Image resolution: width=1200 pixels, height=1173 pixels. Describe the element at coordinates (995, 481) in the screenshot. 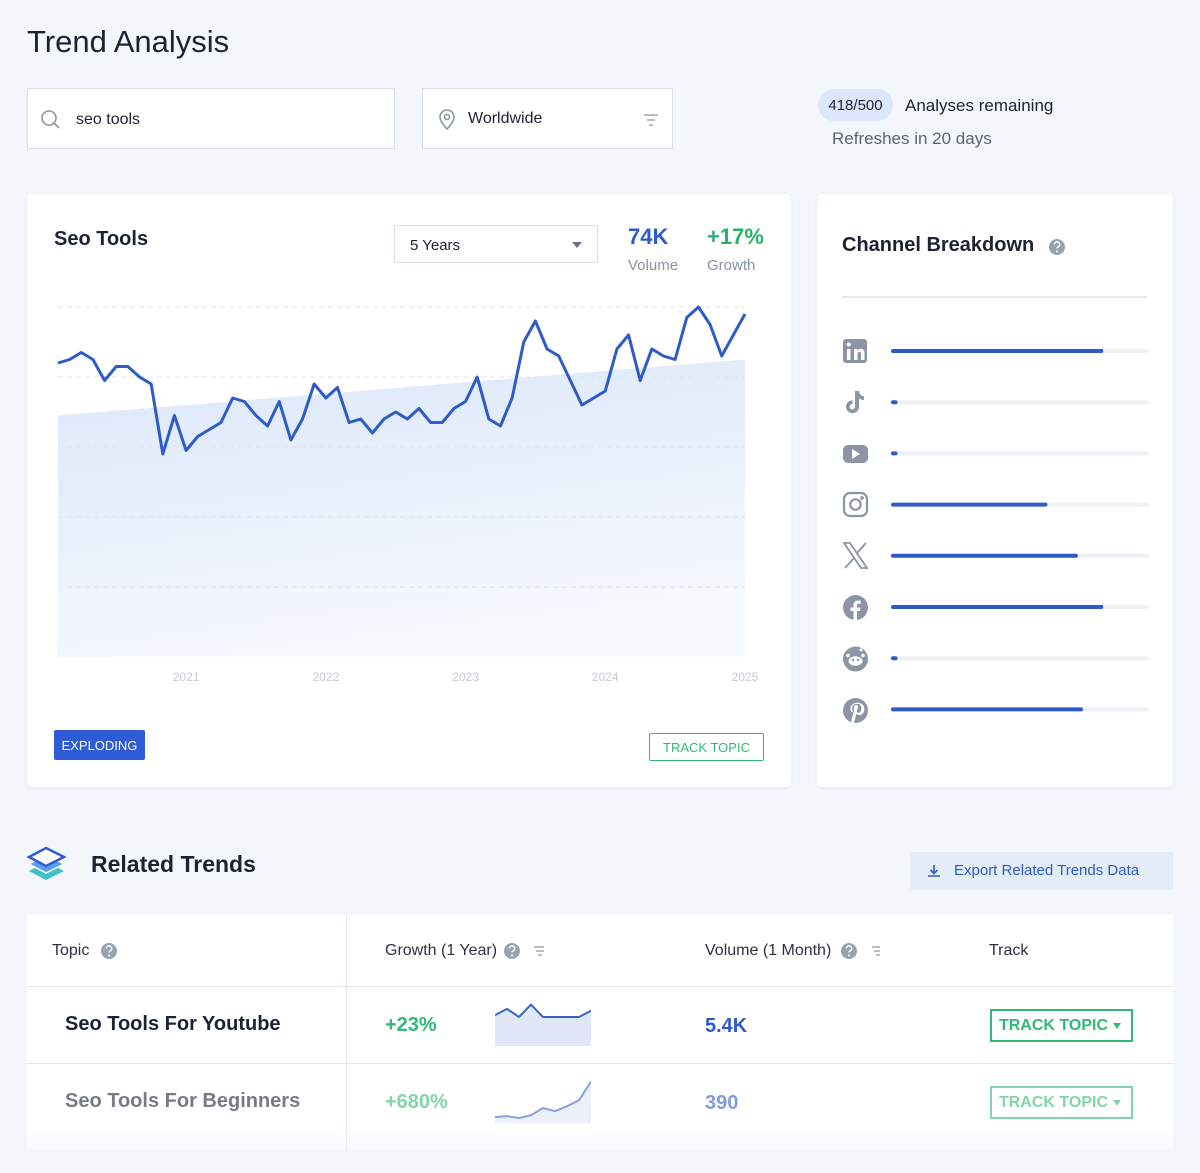

I see `channel-chart` at that location.